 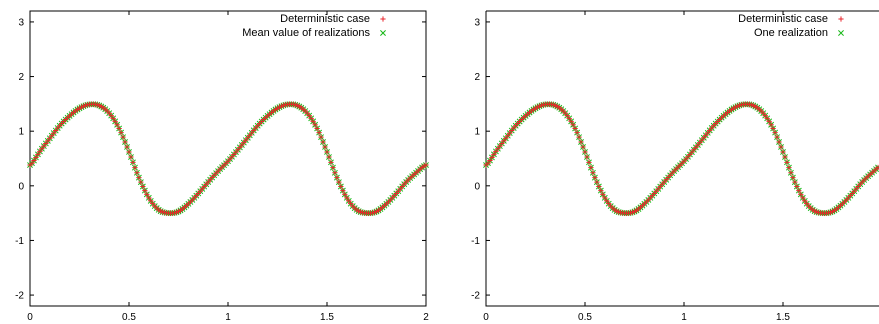 I want to click on legend-entry-deterministic-left: Deterministic case, so click(x=325, y=19).